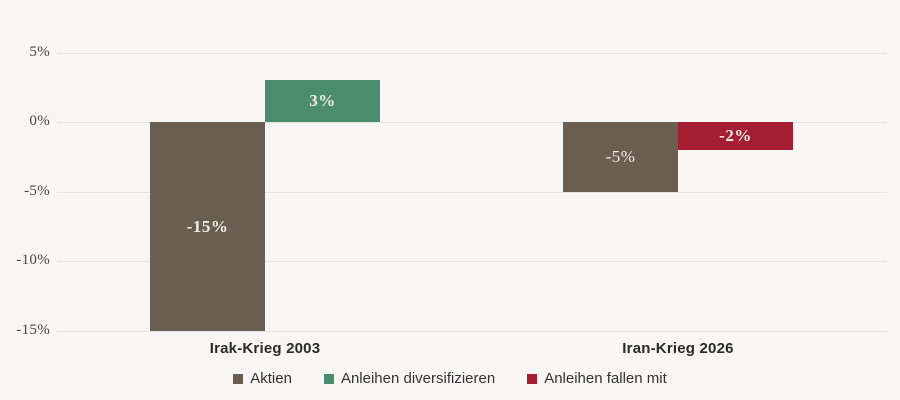 The height and width of the screenshot is (400, 900). What do you see at coordinates (265, 348) in the screenshot?
I see `category-label-irak-krieg-2003: Irak-Krieg 2003` at bounding box center [265, 348].